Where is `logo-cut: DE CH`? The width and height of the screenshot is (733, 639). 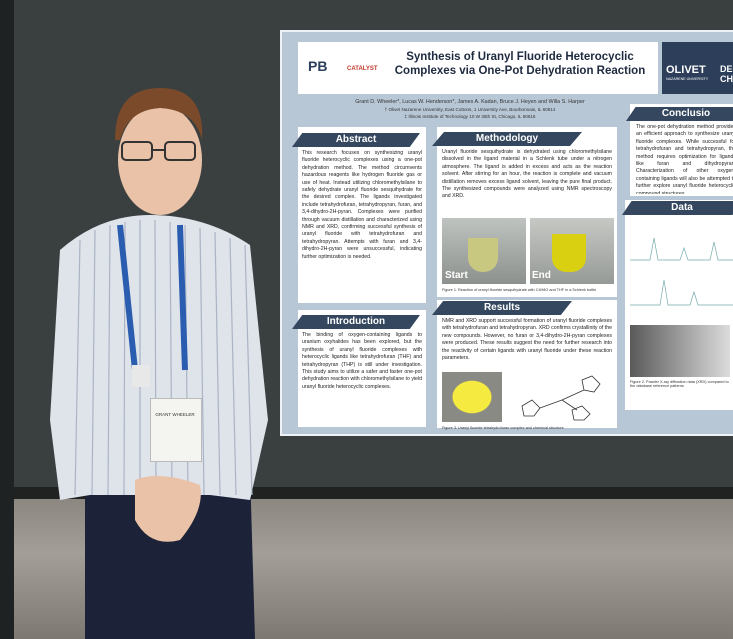
logo-cut: DE CH is located at coordinates (726, 74).